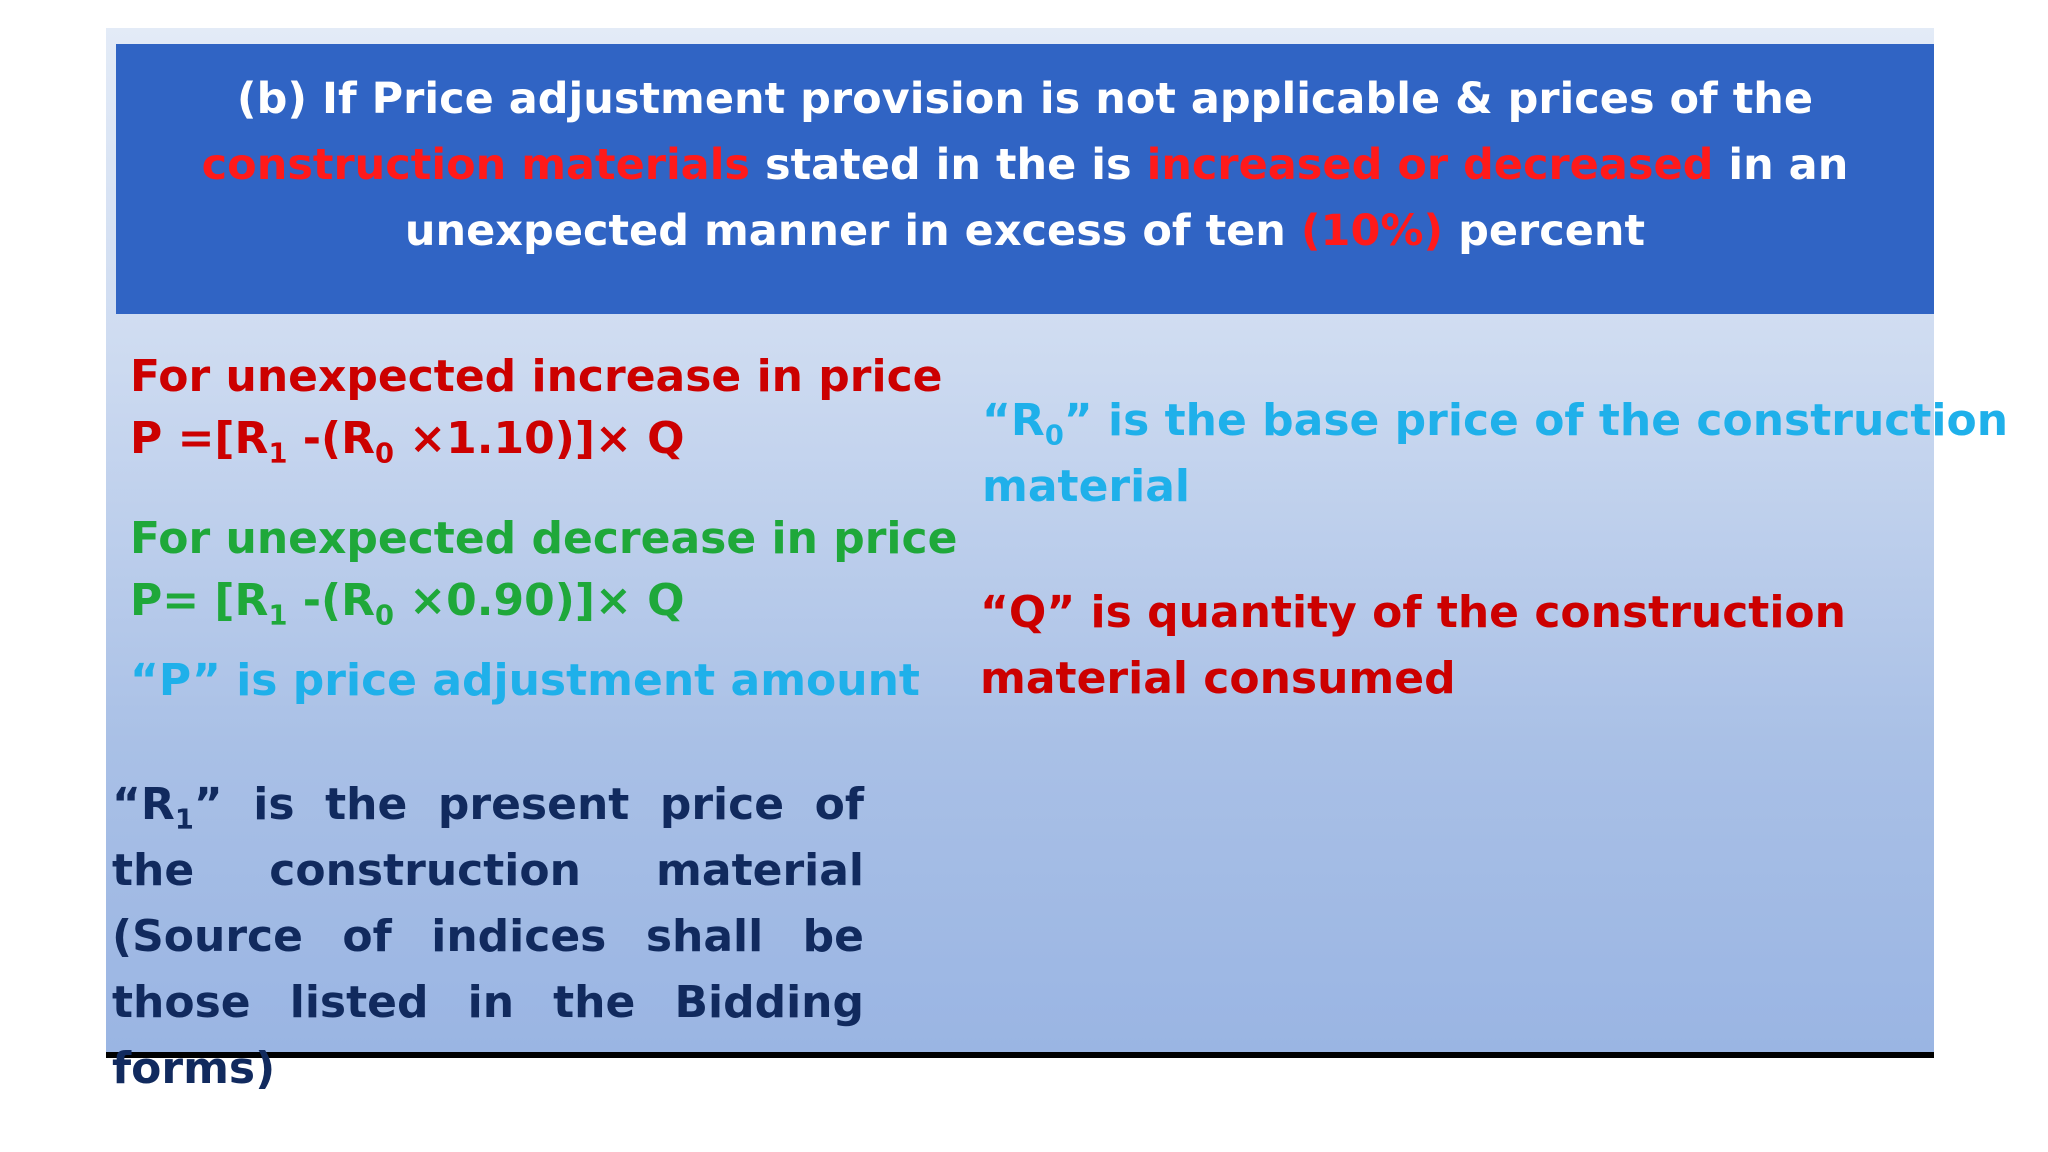 The width and height of the screenshot is (2048, 1152). Describe the element at coordinates (525, 680) in the screenshot. I see `p-definition: “P” is price adjustment amount` at that location.